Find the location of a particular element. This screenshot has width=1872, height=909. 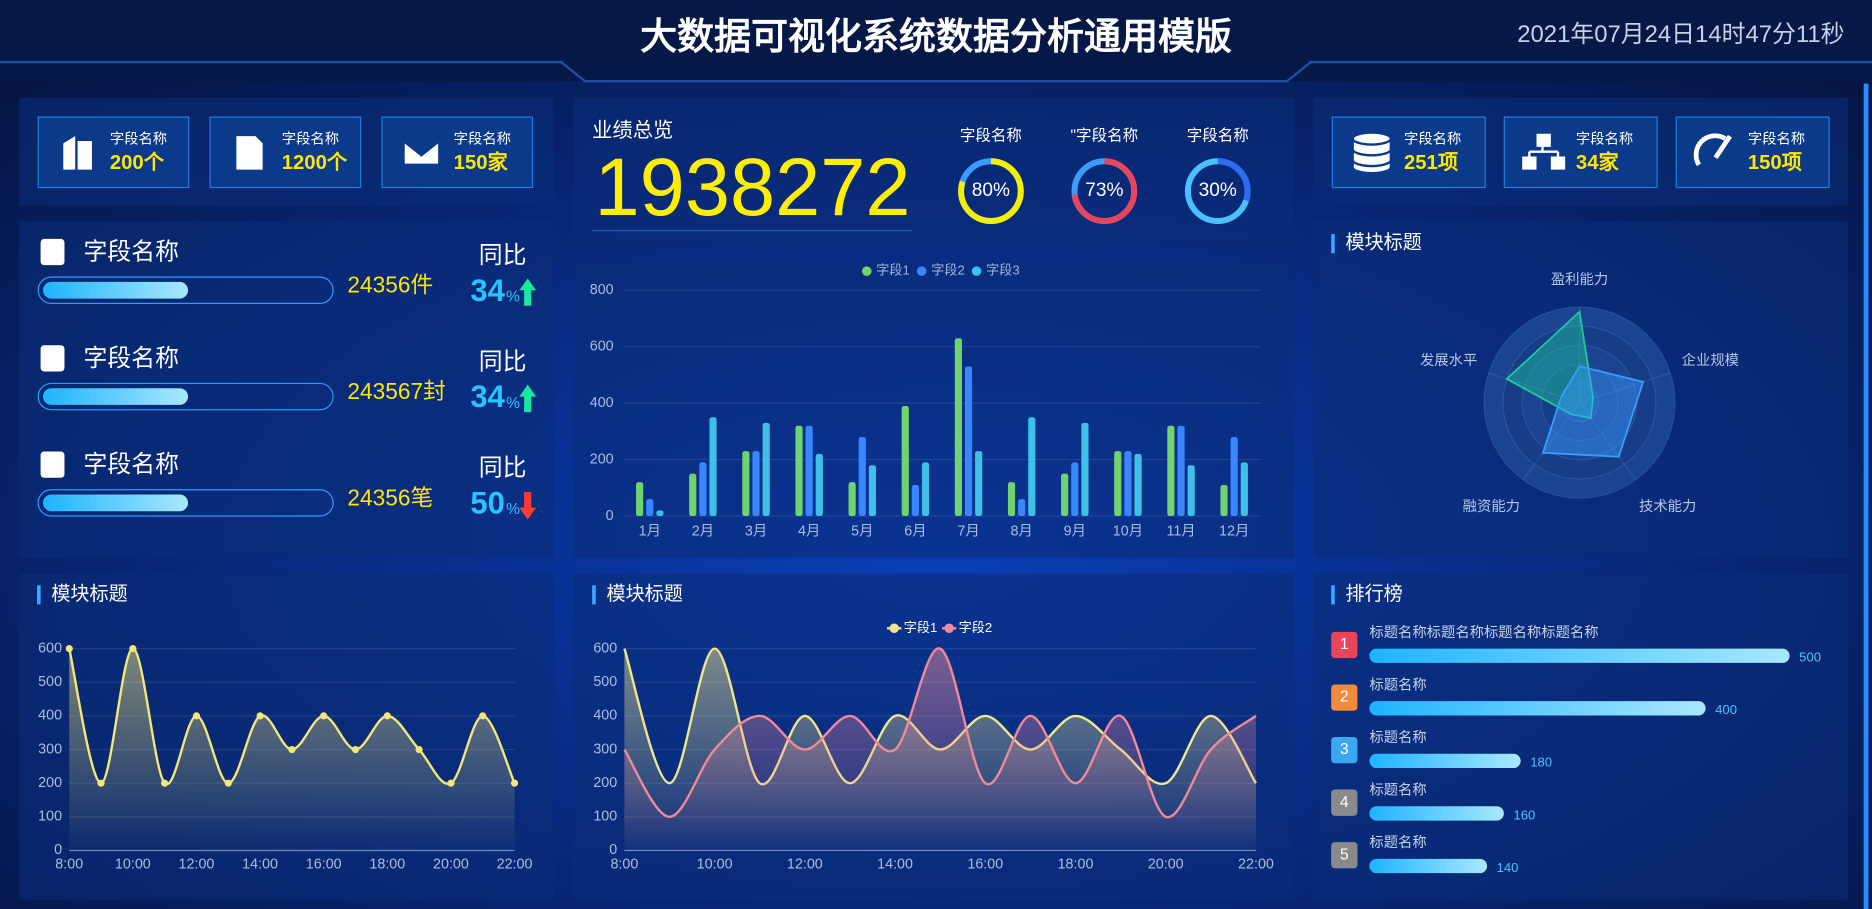

x-tick-label: 3月 is located at coordinates (756, 531).